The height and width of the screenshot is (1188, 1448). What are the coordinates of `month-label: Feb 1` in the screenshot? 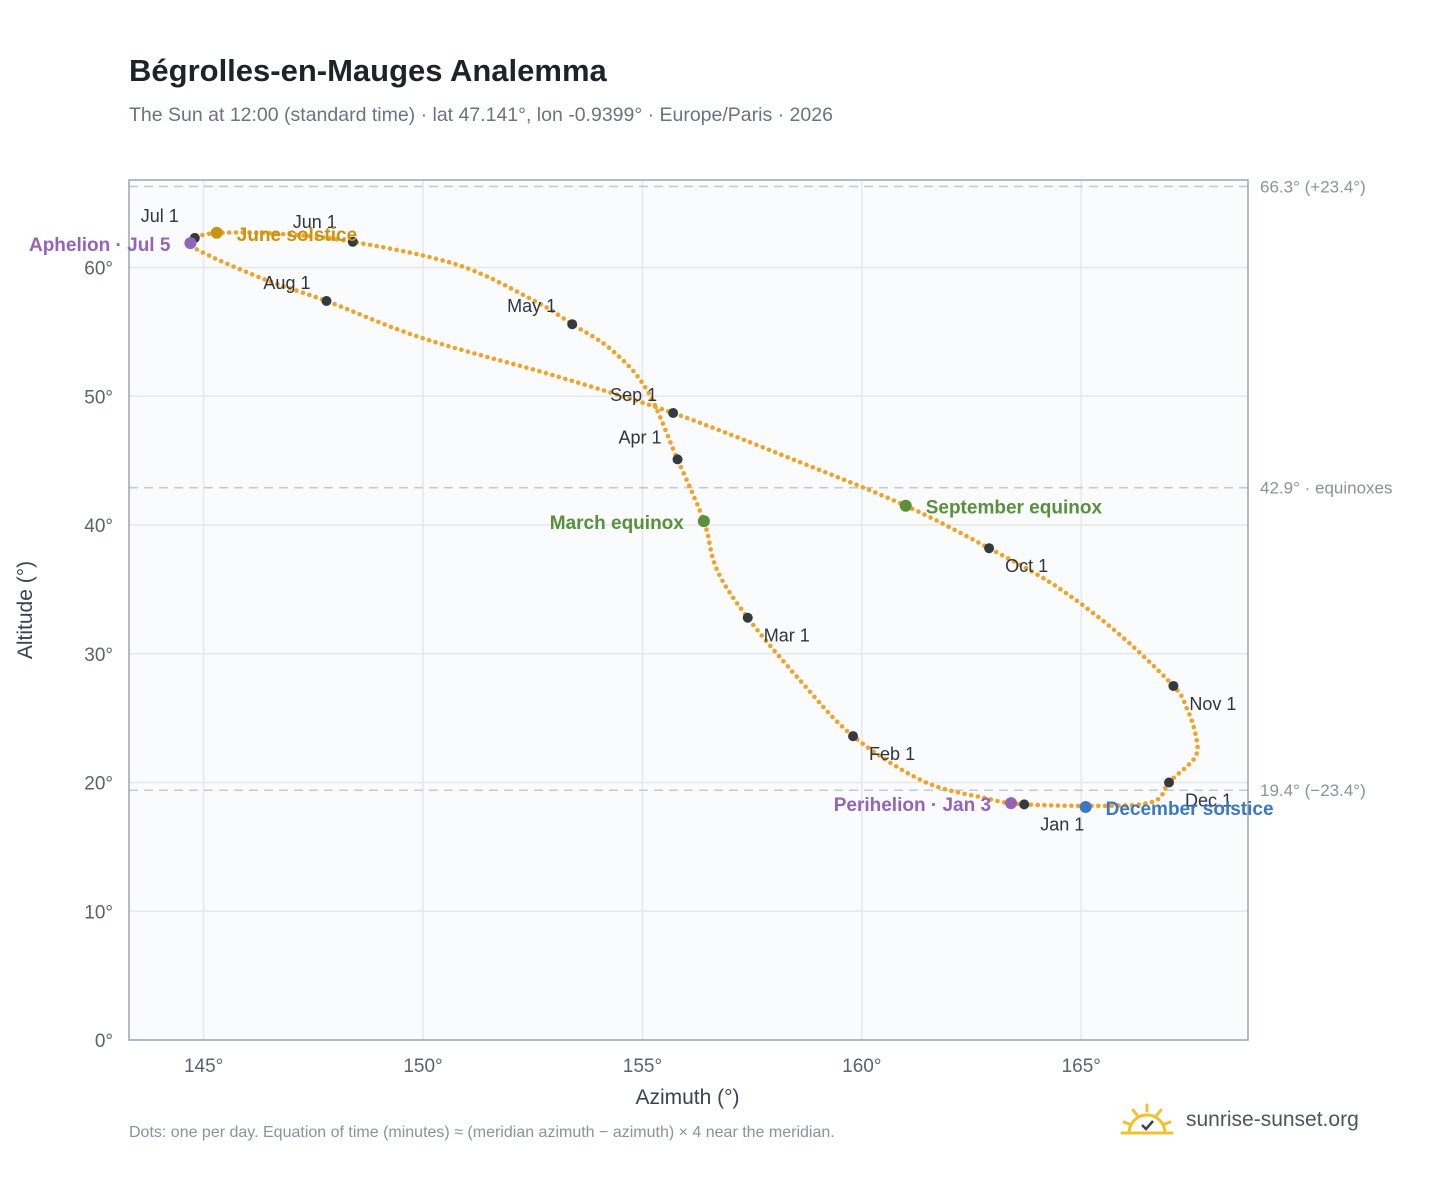 It's located at (892, 754).